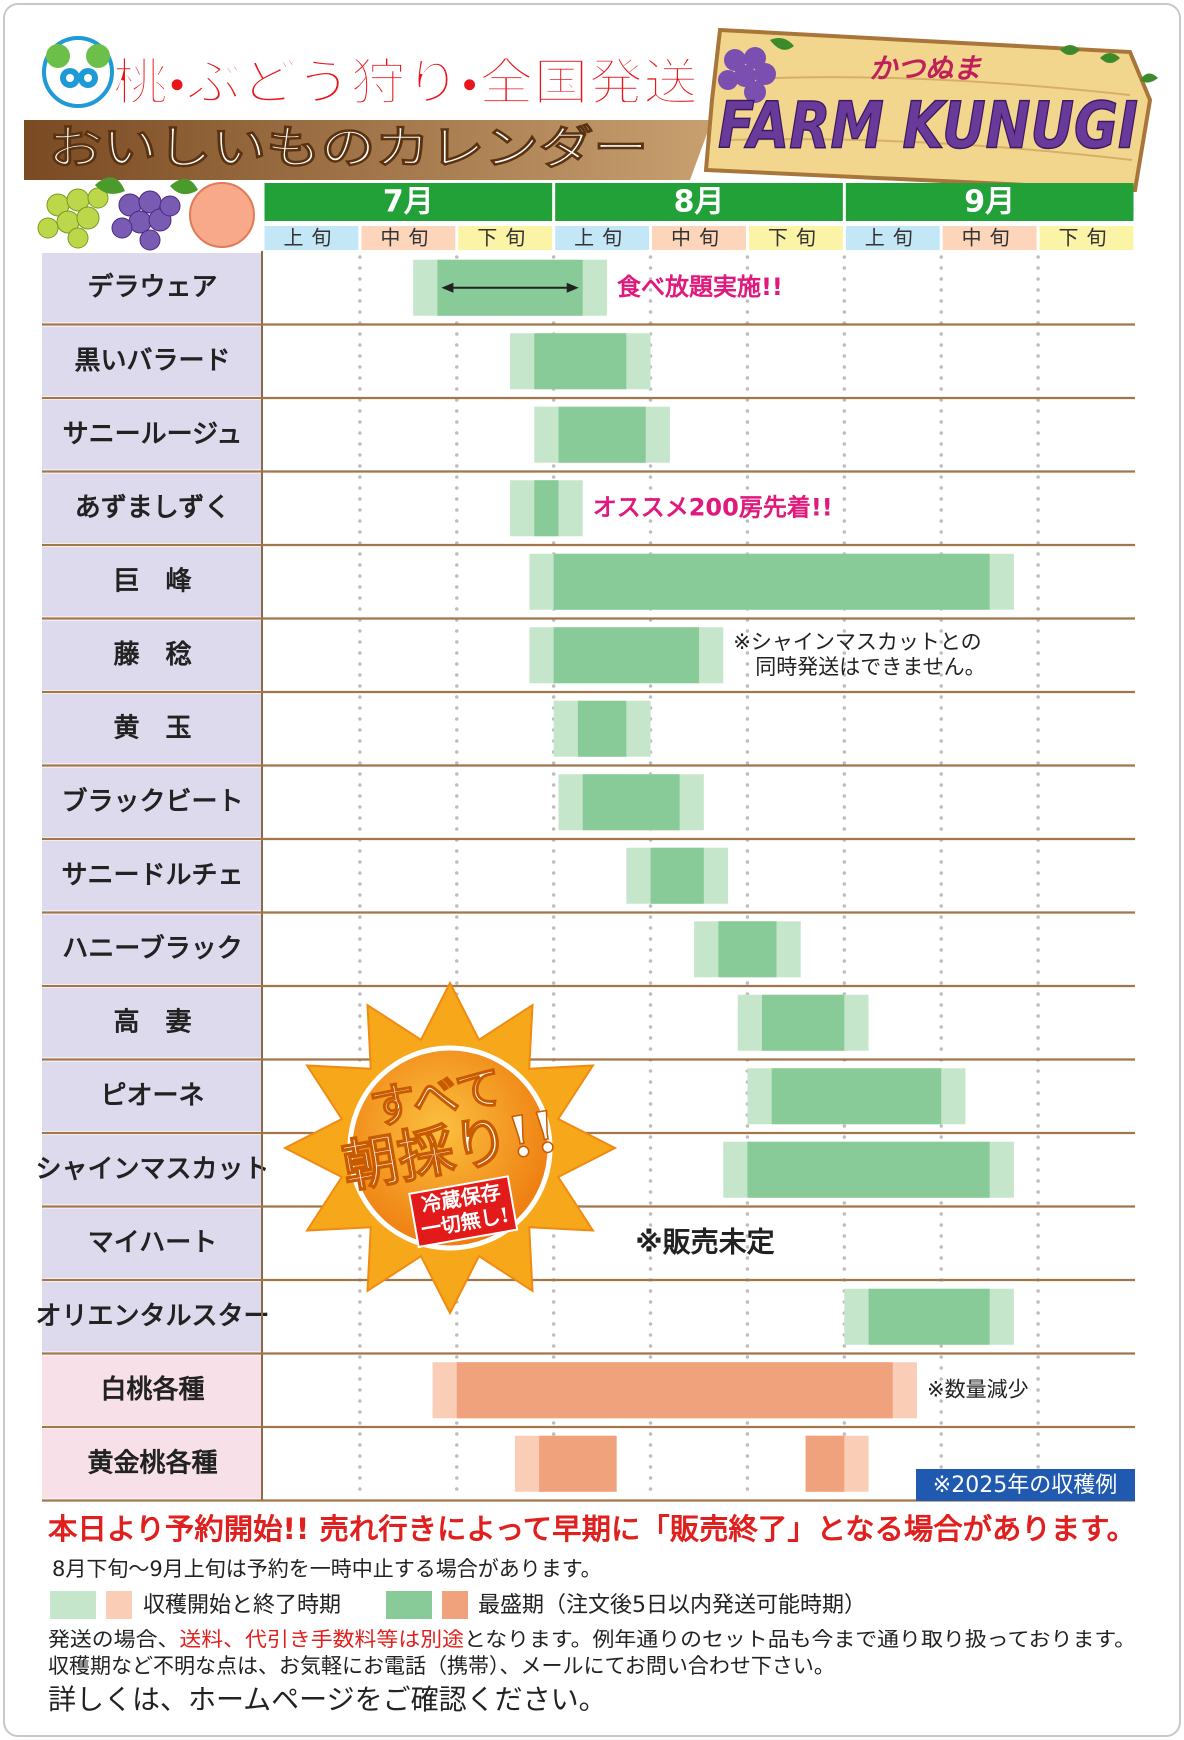 Image resolution: width=1184 pixels, height=1740 pixels. What do you see at coordinates (321, 1639) in the screenshot?
I see `shipping-part: 送料、代引き手数料等は別途` at bounding box center [321, 1639].